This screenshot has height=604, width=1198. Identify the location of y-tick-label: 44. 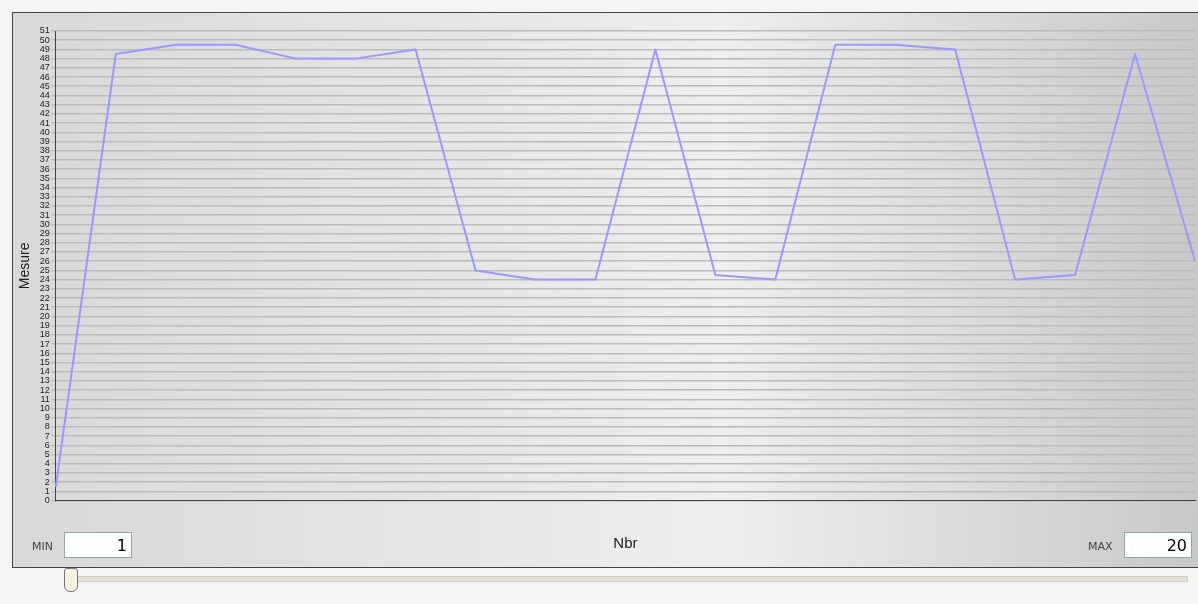
(44, 94).